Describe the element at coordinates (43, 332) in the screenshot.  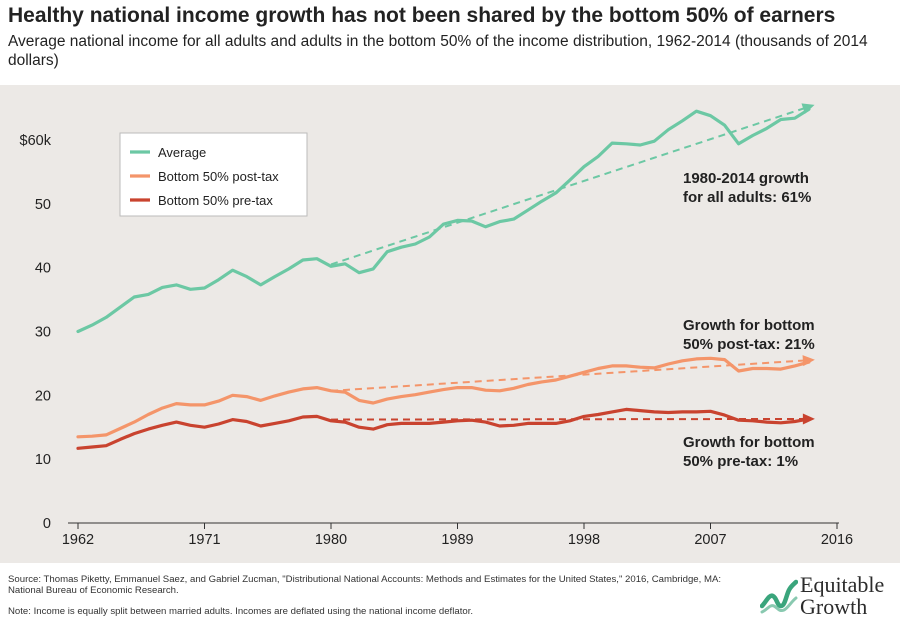
I see `y-tick-label: 30` at that location.